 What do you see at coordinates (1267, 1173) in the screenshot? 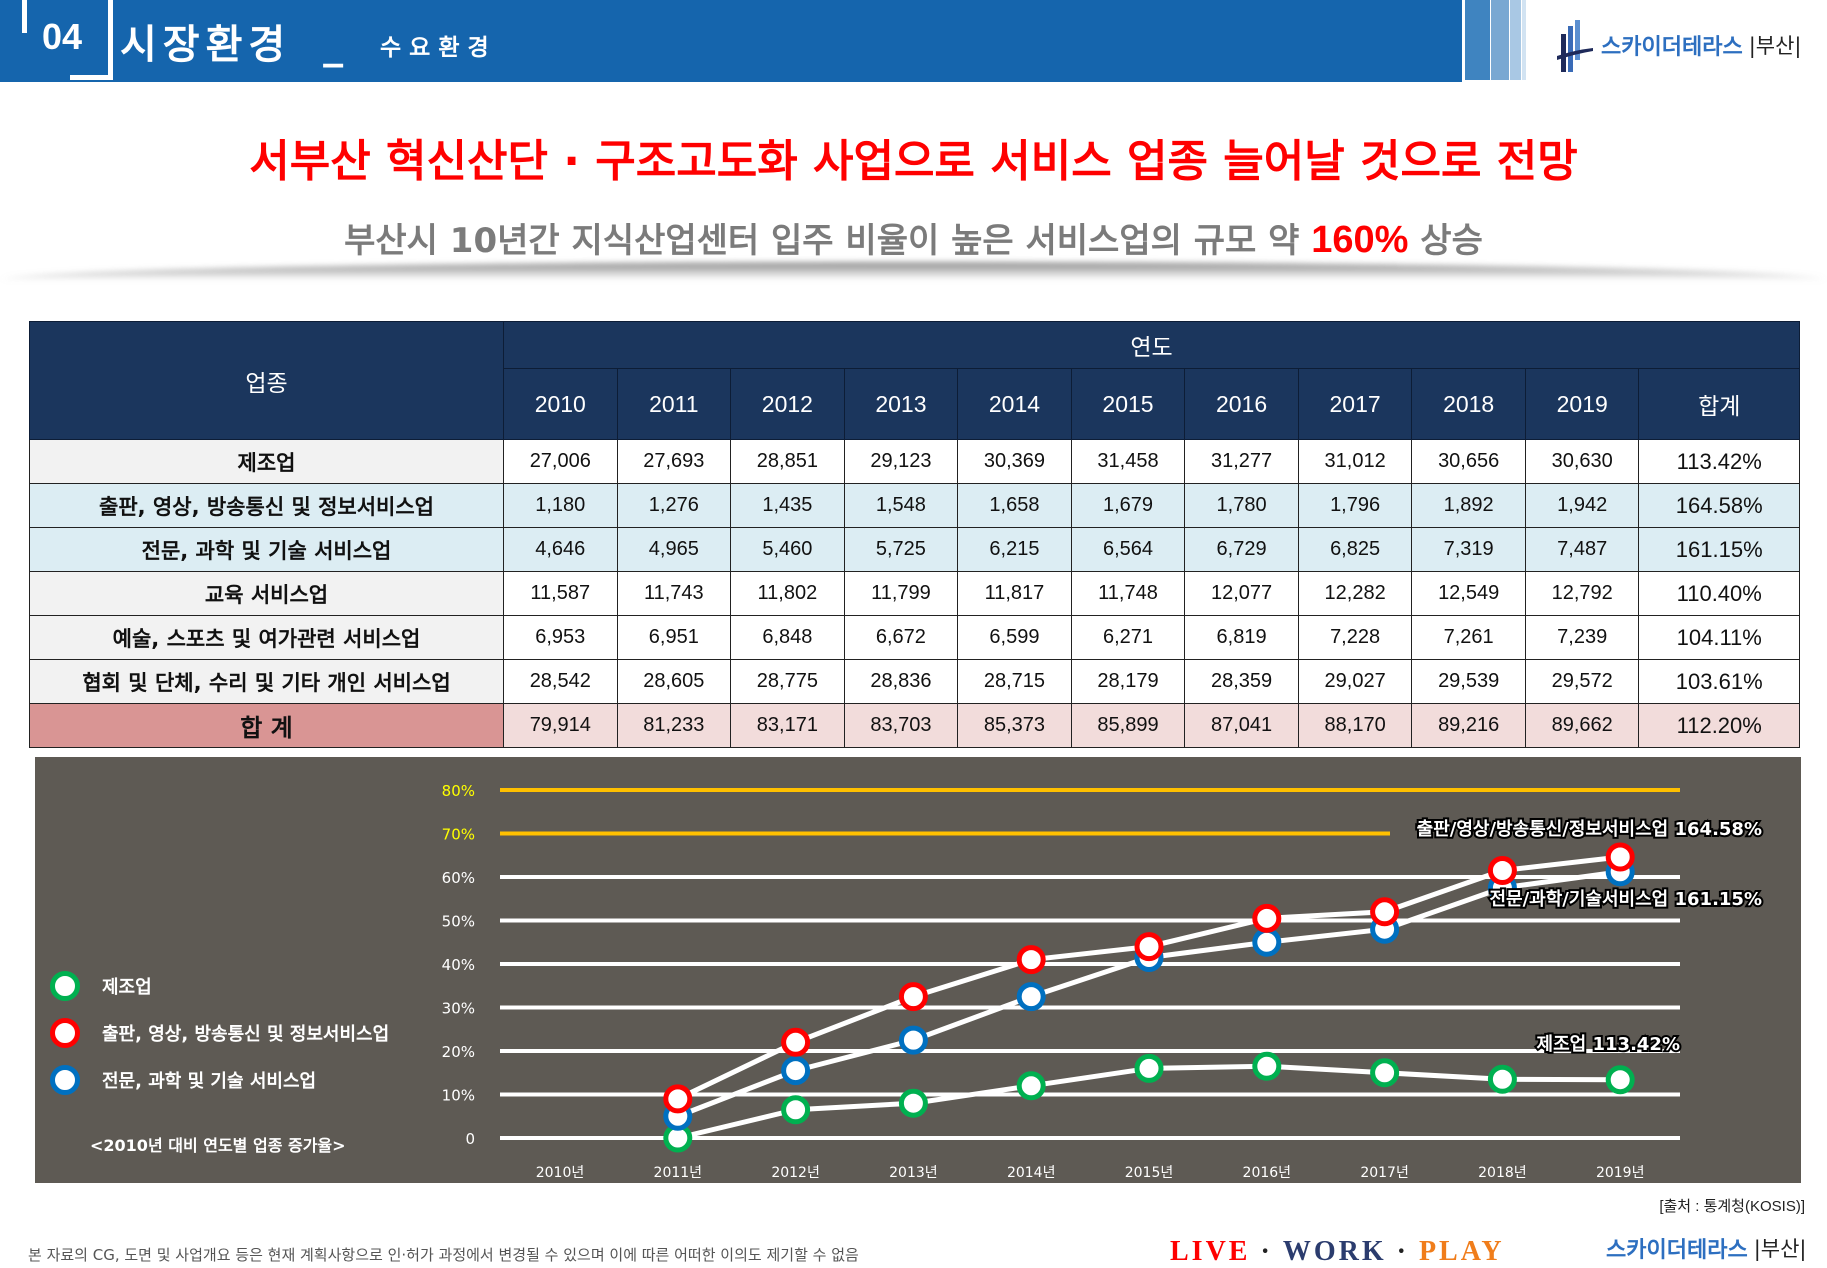
I see `x-tick-label: 2016년` at bounding box center [1267, 1173].